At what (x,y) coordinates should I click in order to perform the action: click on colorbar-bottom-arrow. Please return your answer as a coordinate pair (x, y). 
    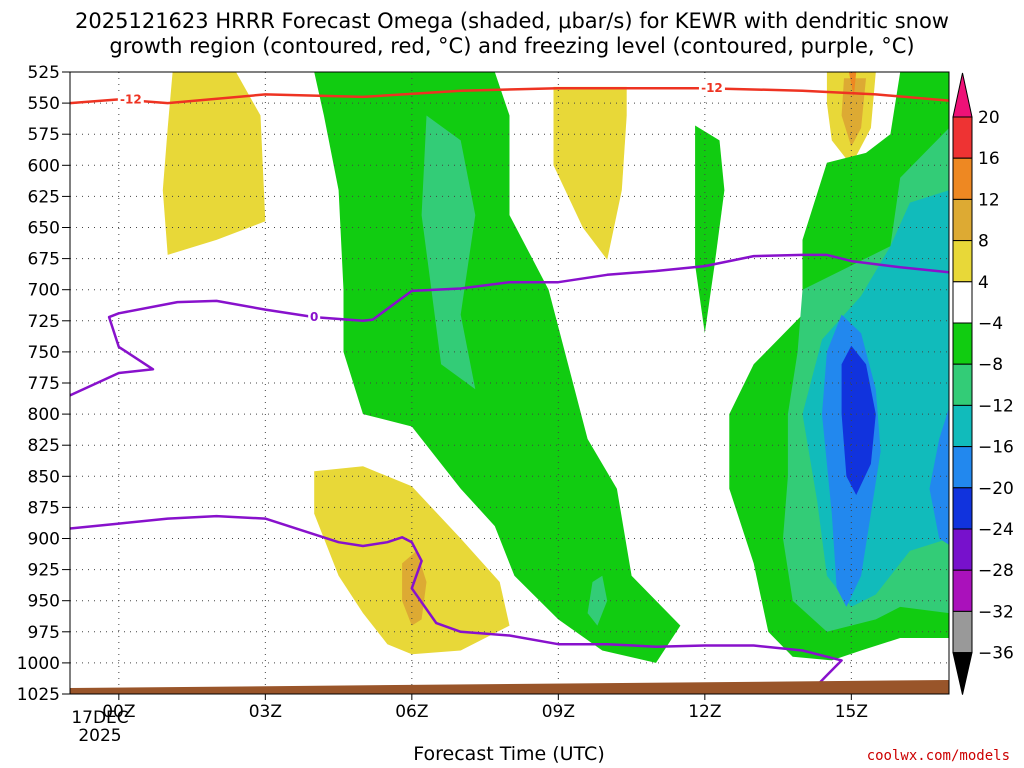
    Looking at the image, I should click on (962, 673).